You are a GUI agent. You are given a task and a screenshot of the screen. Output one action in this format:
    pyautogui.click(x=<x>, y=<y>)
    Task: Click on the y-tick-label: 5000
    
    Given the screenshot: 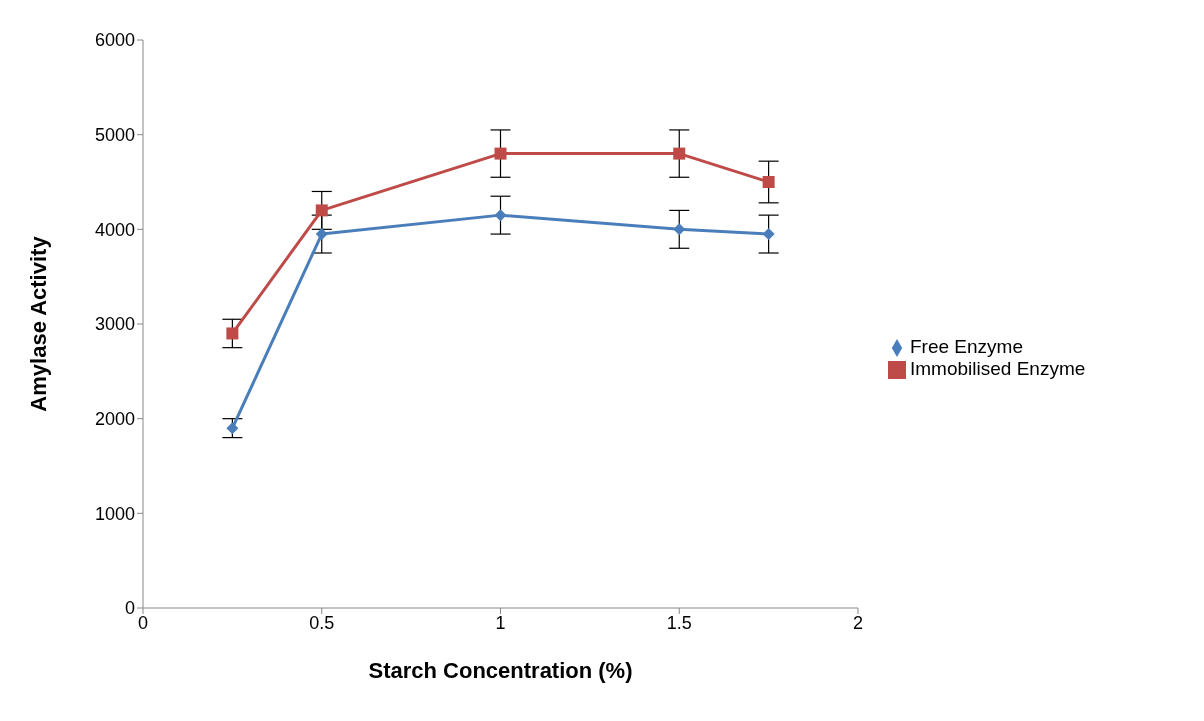 What is the action you would take?
    pyautogui.click(x=114, y=135)
    